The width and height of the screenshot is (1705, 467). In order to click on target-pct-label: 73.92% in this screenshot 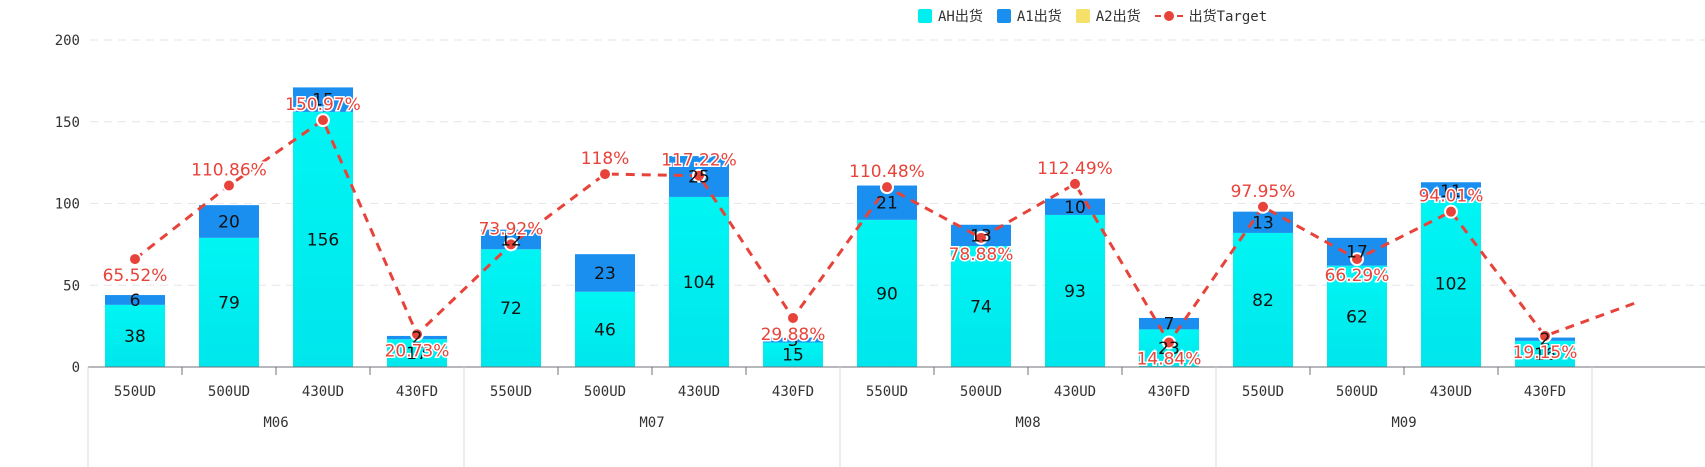, I will do `click(511, 229)`.